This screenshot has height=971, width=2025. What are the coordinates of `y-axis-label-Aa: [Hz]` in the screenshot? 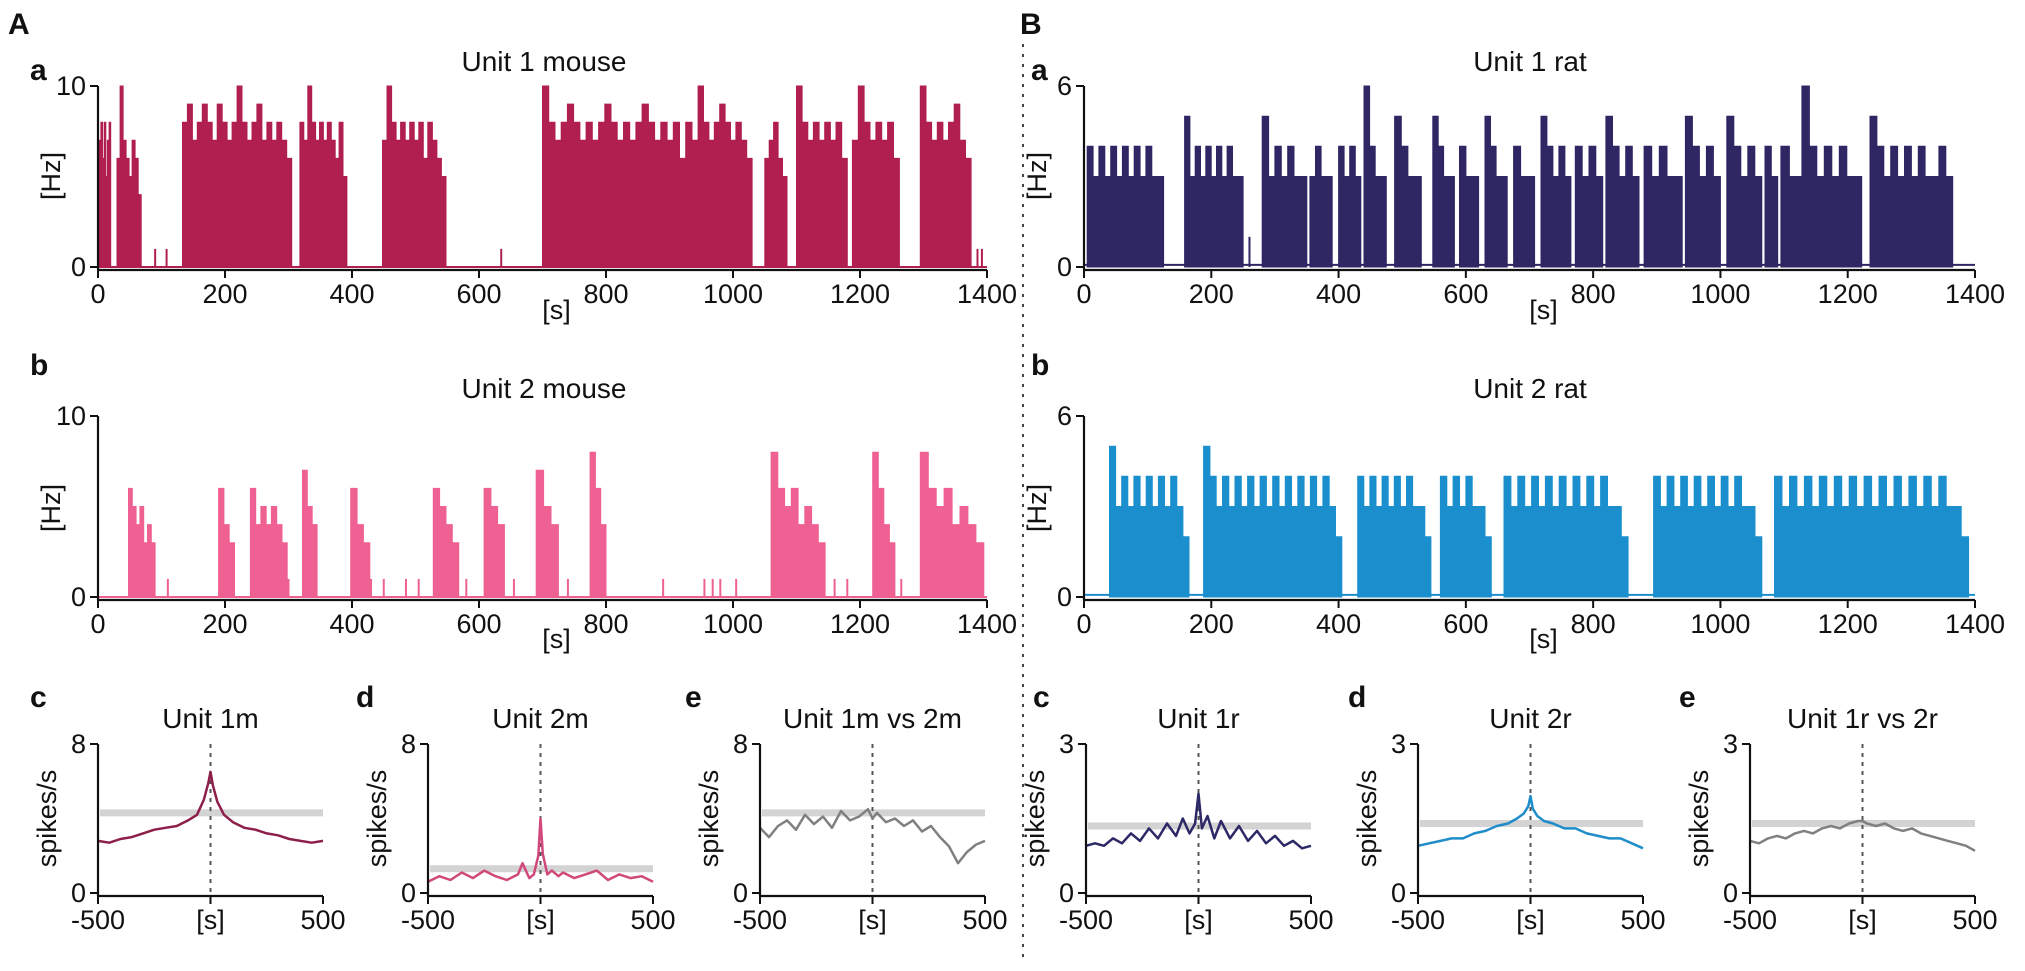 It's located at (51, 176).